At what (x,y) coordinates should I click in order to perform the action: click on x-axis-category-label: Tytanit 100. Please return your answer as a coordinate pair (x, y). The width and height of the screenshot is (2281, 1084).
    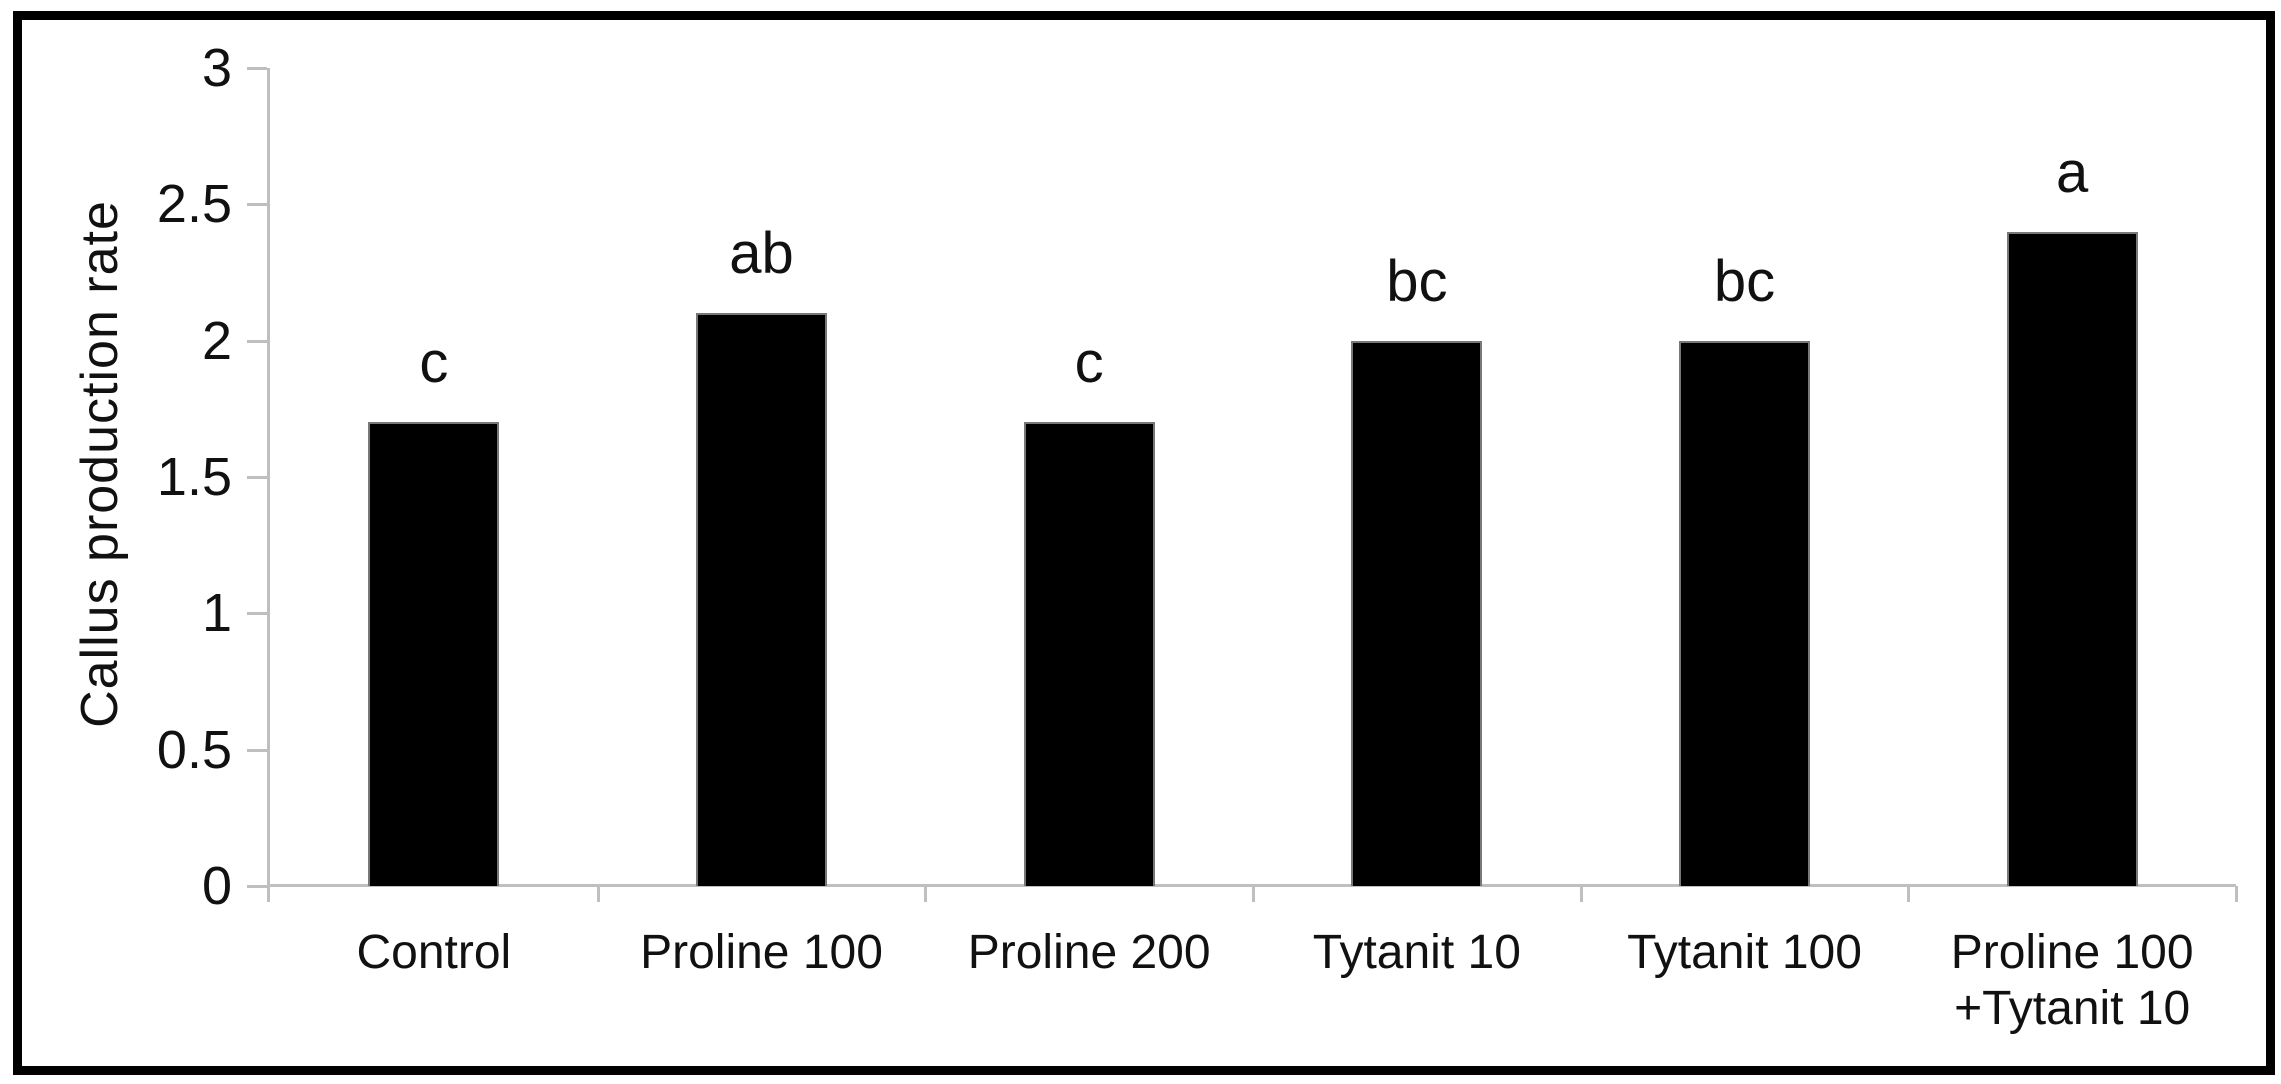
    Looking at the image, I should click on (1744, 952).